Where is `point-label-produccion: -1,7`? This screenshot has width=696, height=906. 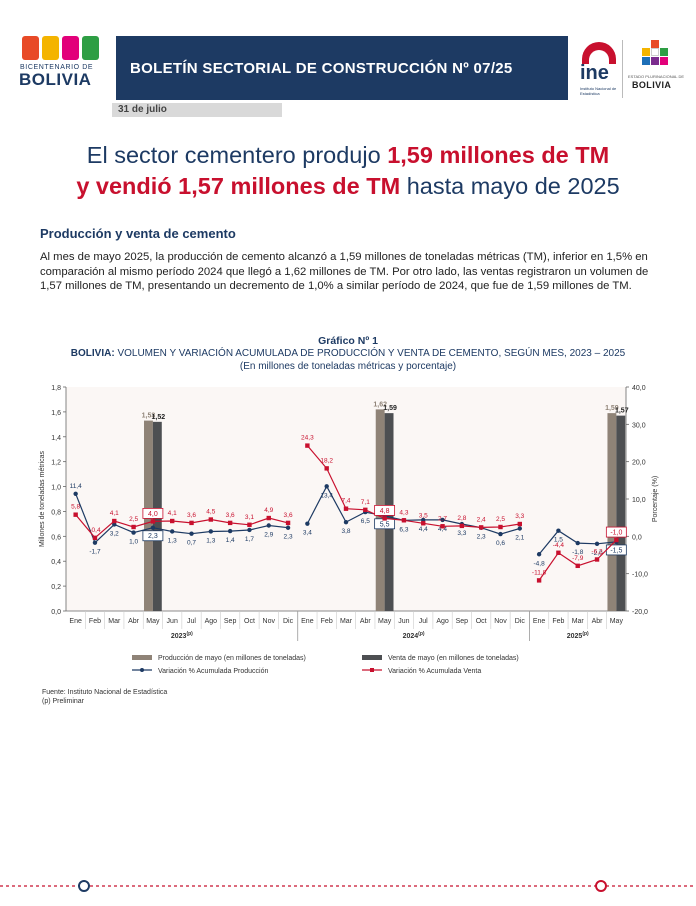 point-label-produccion: -1,7 is located at coordinates (95, 552).